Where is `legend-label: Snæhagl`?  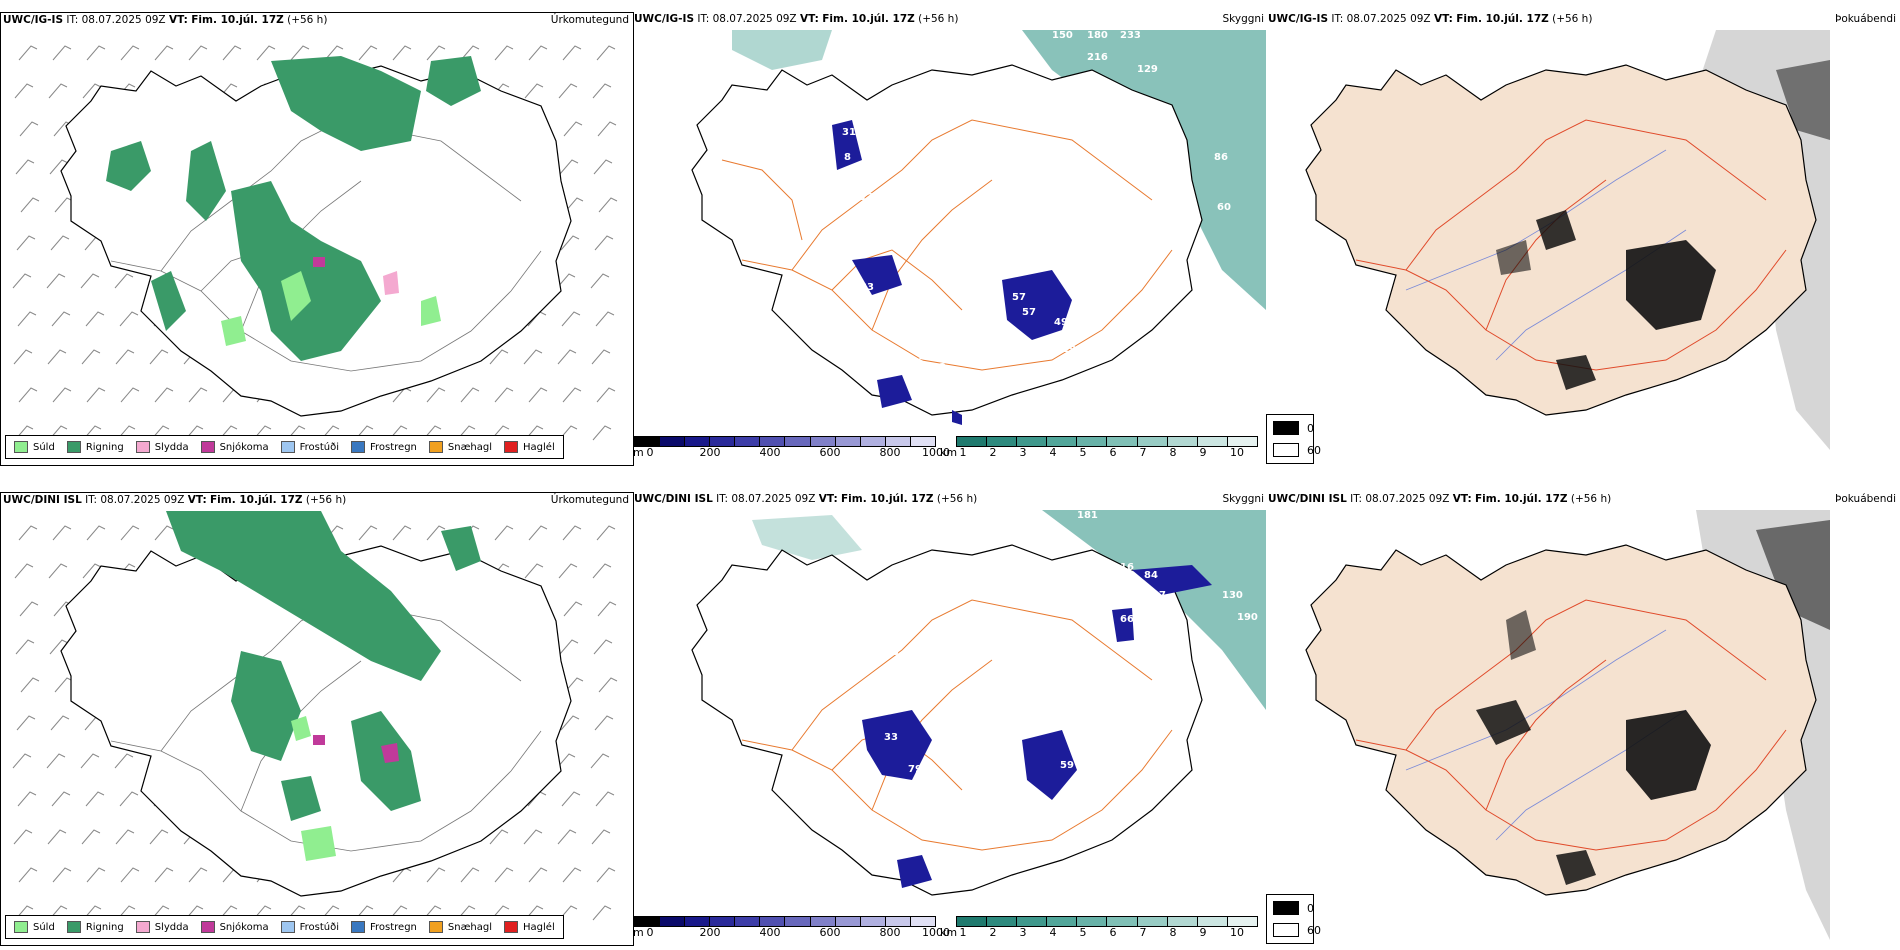
legend-label: Snæhagl is located at coordinates (470, 927).